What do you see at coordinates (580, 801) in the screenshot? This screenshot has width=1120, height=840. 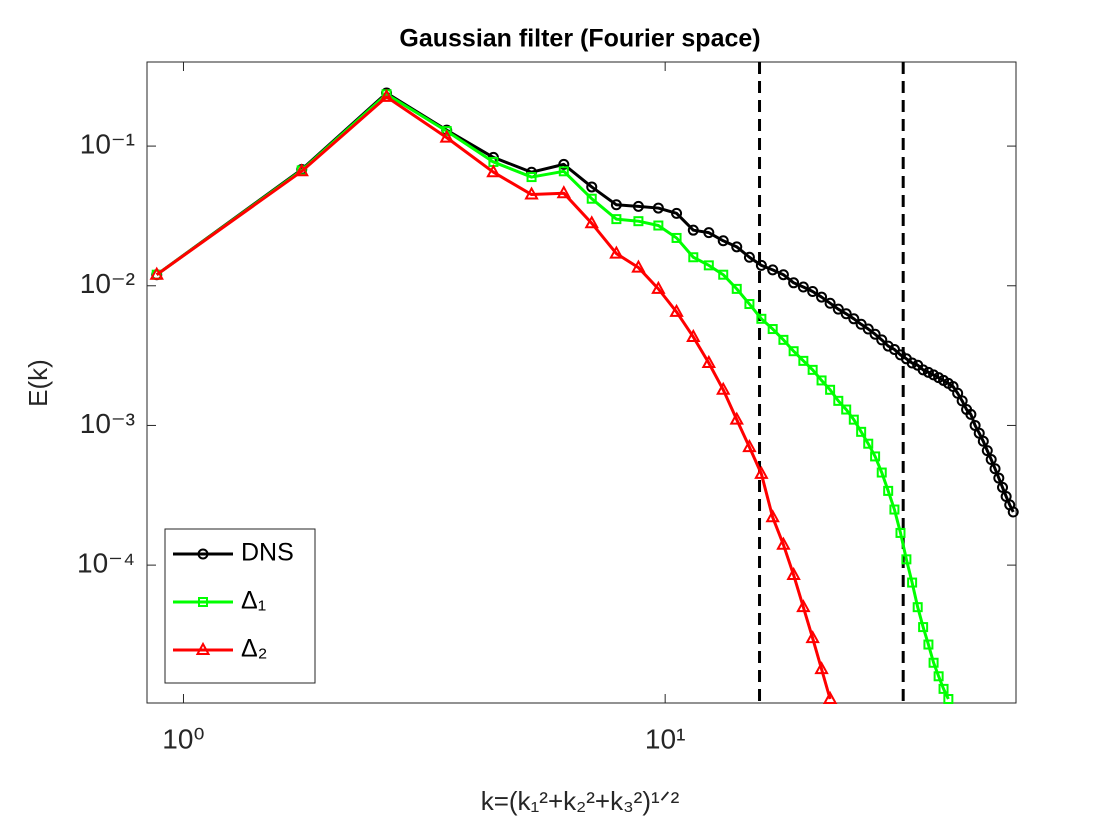 I see `x-axis-label: k=(k₁²+k₂²+k₃²)¹ᐟ²` at bounding box center [580, 801].